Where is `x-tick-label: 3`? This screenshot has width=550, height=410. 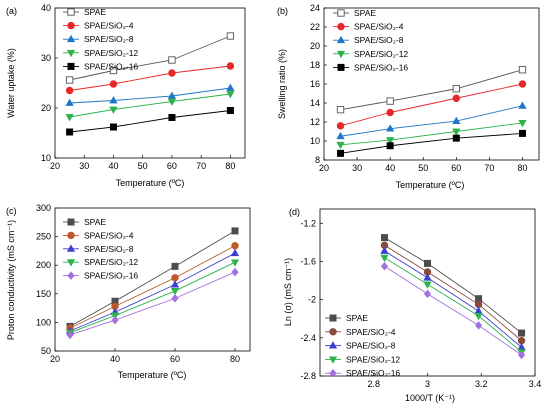
x-tick-label: 3 is located at coordinates (427, 384).